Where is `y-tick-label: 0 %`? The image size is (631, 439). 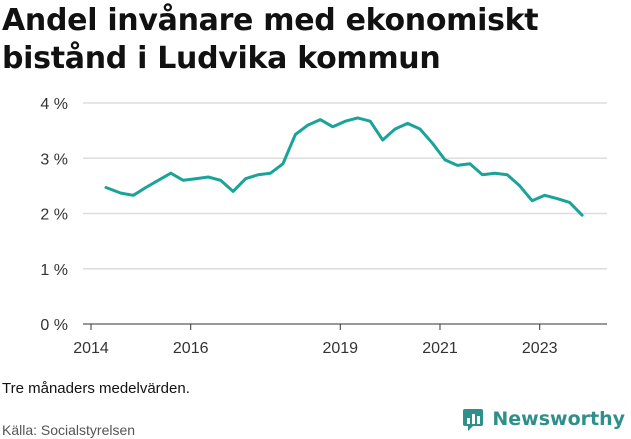
y-tick-label: 0 % is located at coordinates (54, 325).